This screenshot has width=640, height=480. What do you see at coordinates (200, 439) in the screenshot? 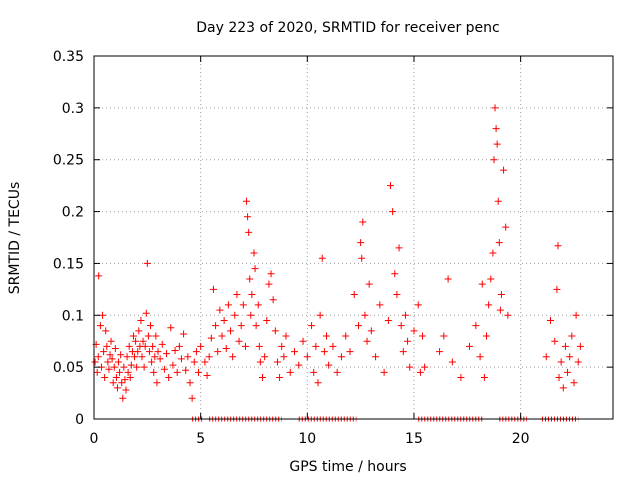
I see `x-tick-label: 5` at bounding box center [200, 439].